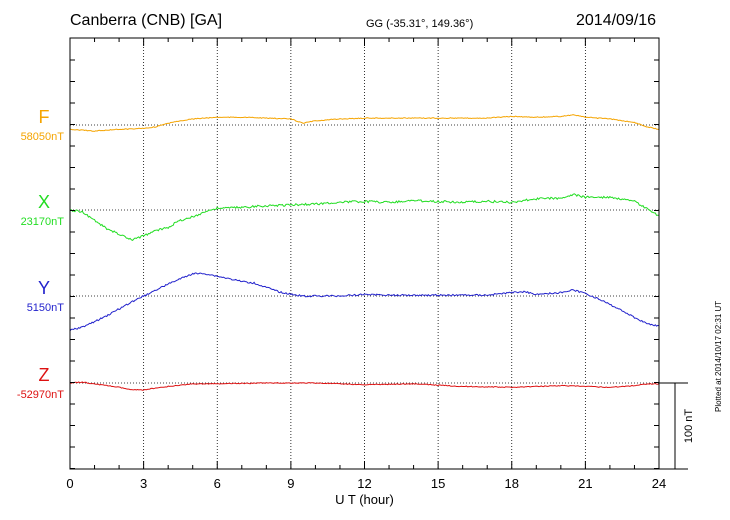 The height and width of the screenshot is (520, 730). I want to click on series-f-line, so click(364, 123).